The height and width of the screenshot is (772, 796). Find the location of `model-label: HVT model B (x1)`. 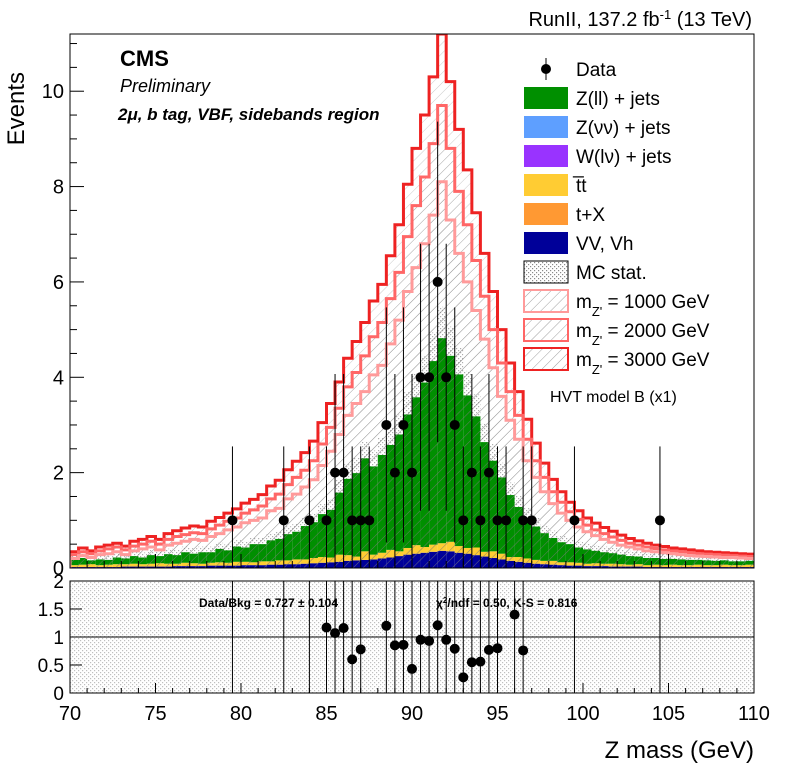

model-label: HVT model B (x1) is located at coordinates (613, 397).